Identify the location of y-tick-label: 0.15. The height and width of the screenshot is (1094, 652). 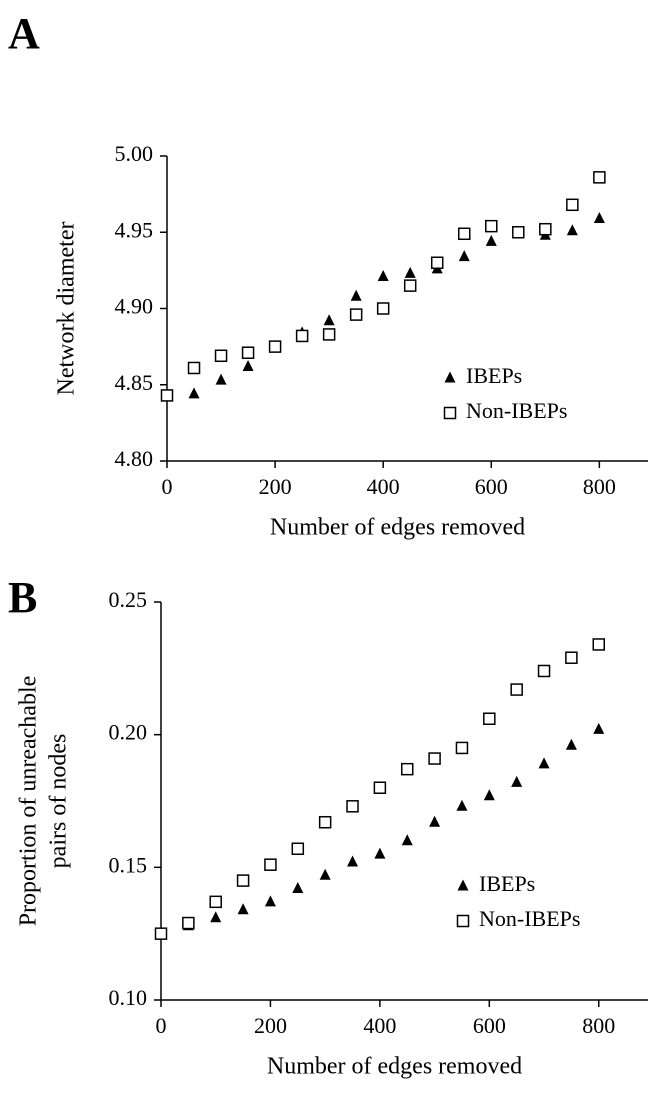
(128, 864).